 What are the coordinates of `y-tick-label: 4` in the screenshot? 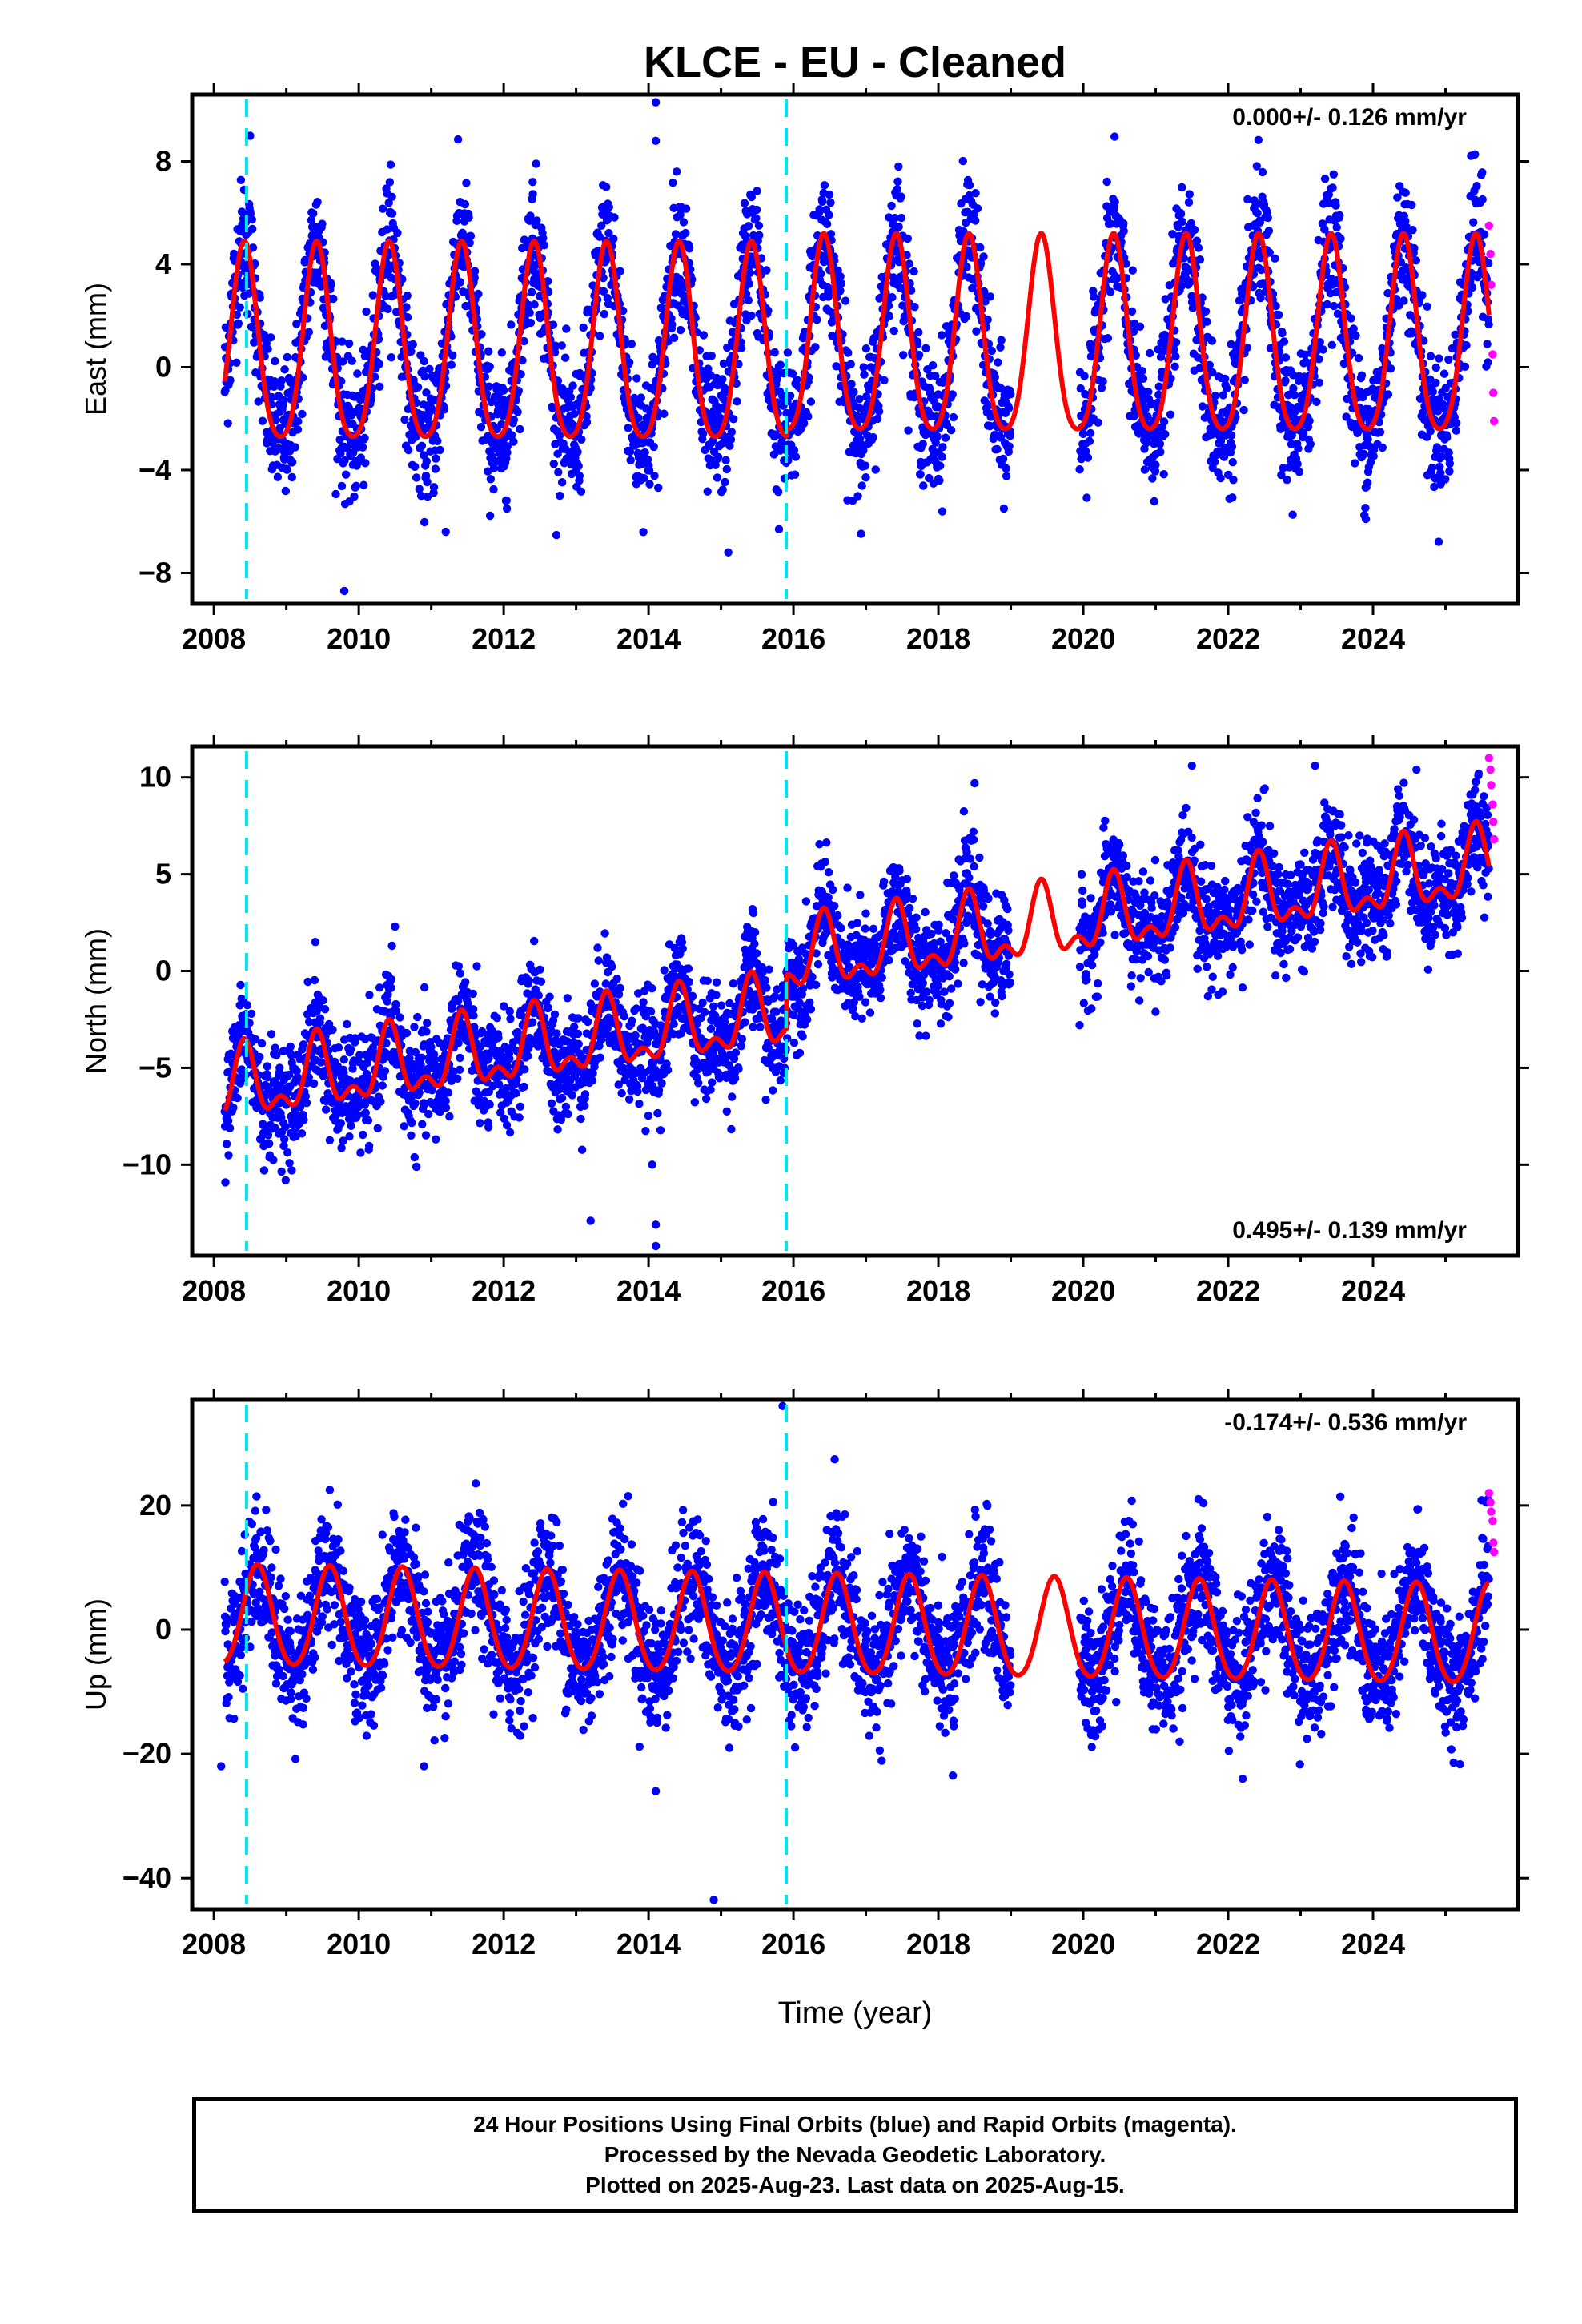 It's located at (163, 263).